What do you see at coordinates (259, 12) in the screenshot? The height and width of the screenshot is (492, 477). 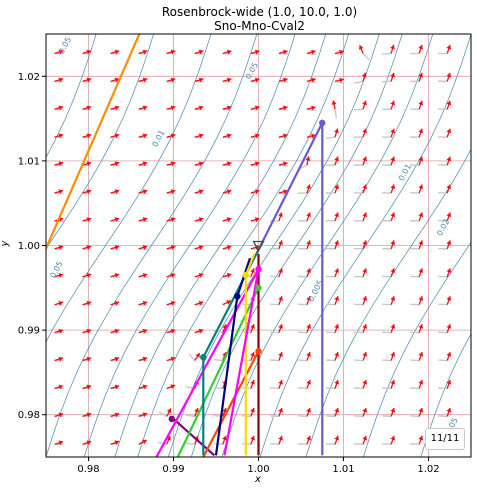 I see `chart-title: Rosenbrock-wide (1.0, 10.0, 1.0)` at bounding box center [259, 12].